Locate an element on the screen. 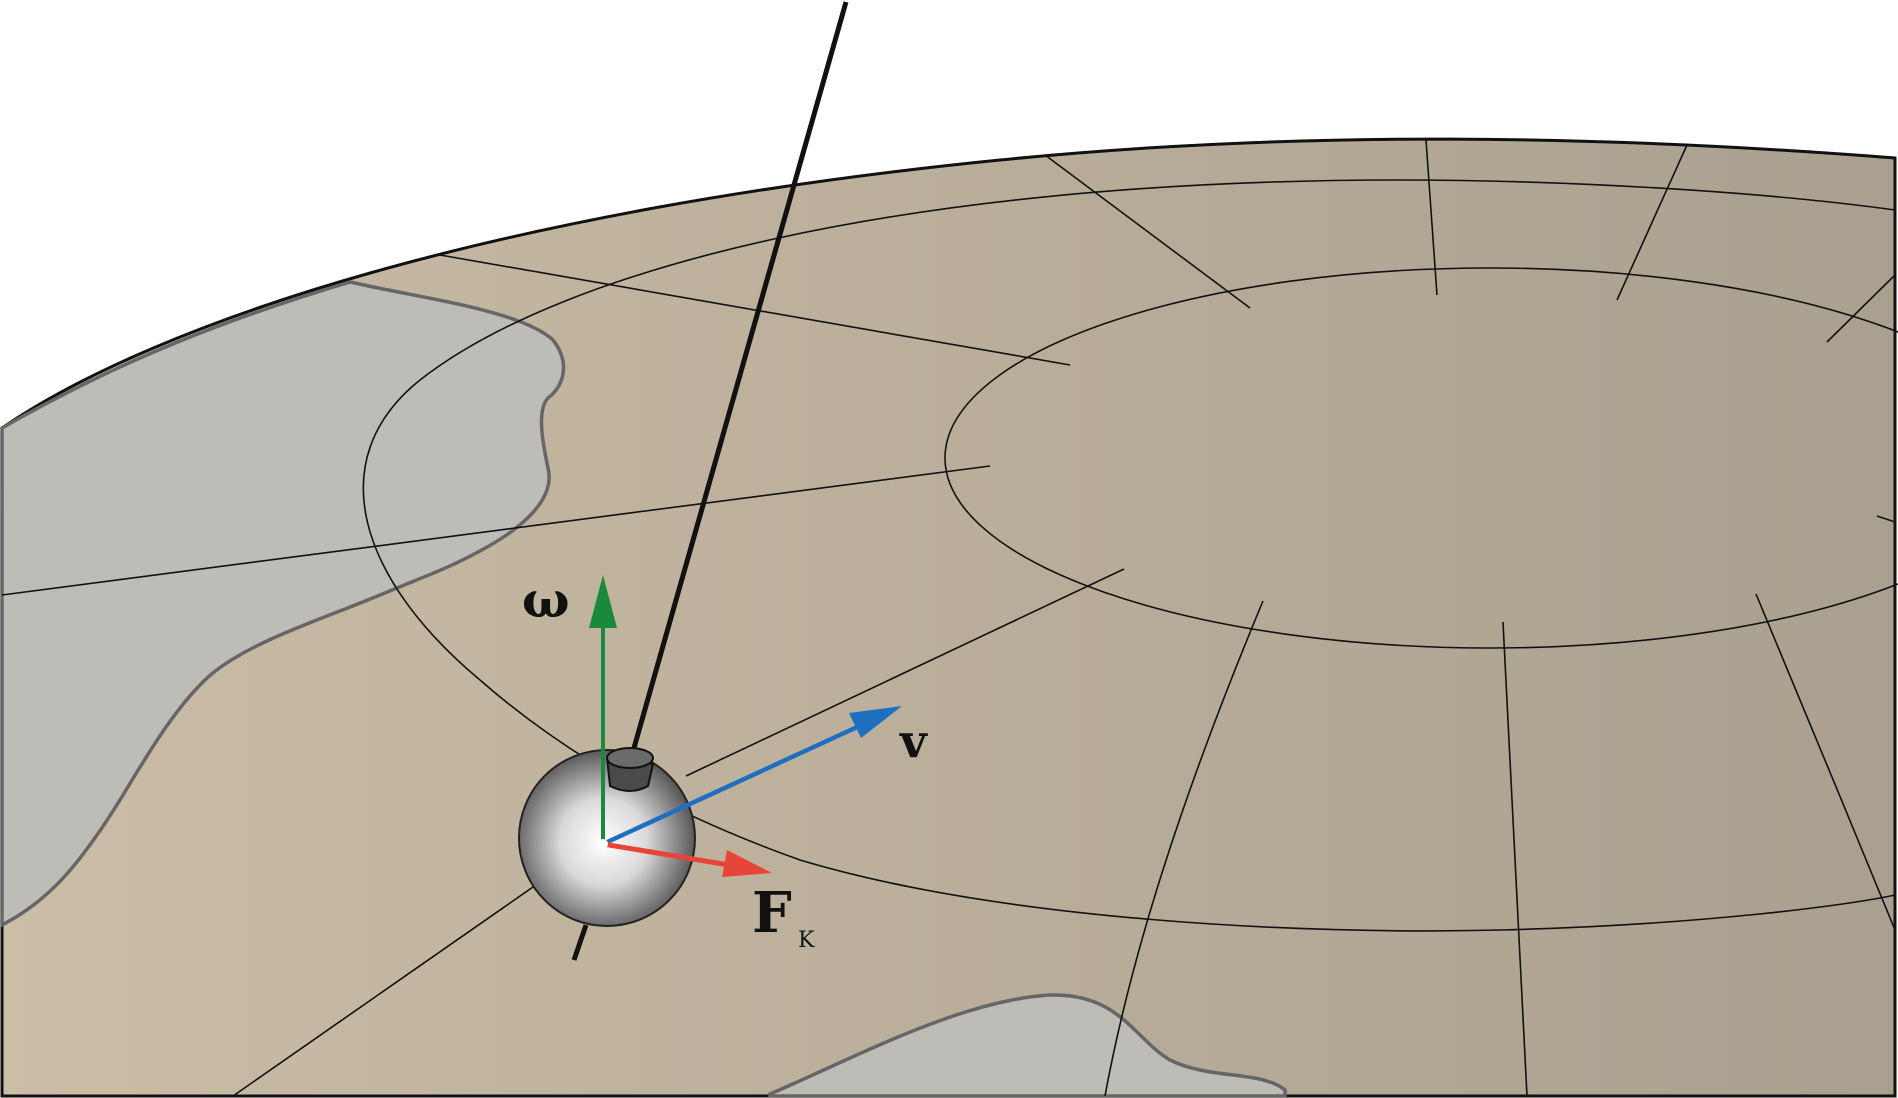 The width and height of the screenshot is (1898, 1098). force-label: F is located at coordinates (772, 913).